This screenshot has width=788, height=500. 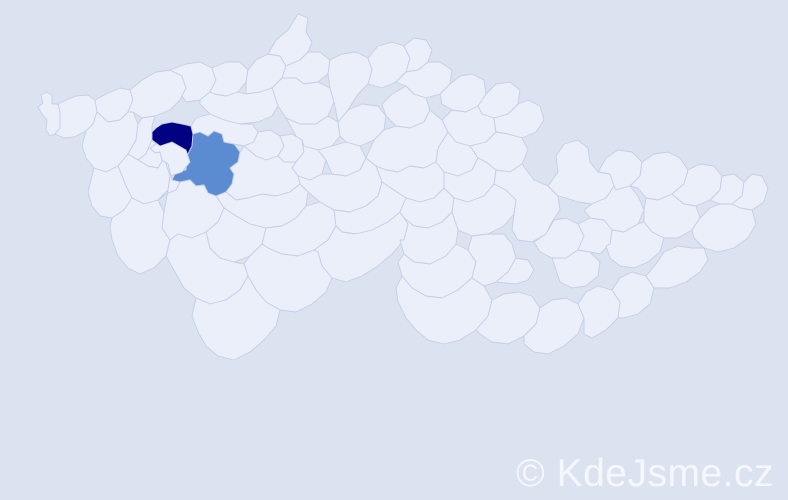 What do you see at coordinates (49, 114) in the screenshot?
I see `district-as` at bounding box center [49, 114].